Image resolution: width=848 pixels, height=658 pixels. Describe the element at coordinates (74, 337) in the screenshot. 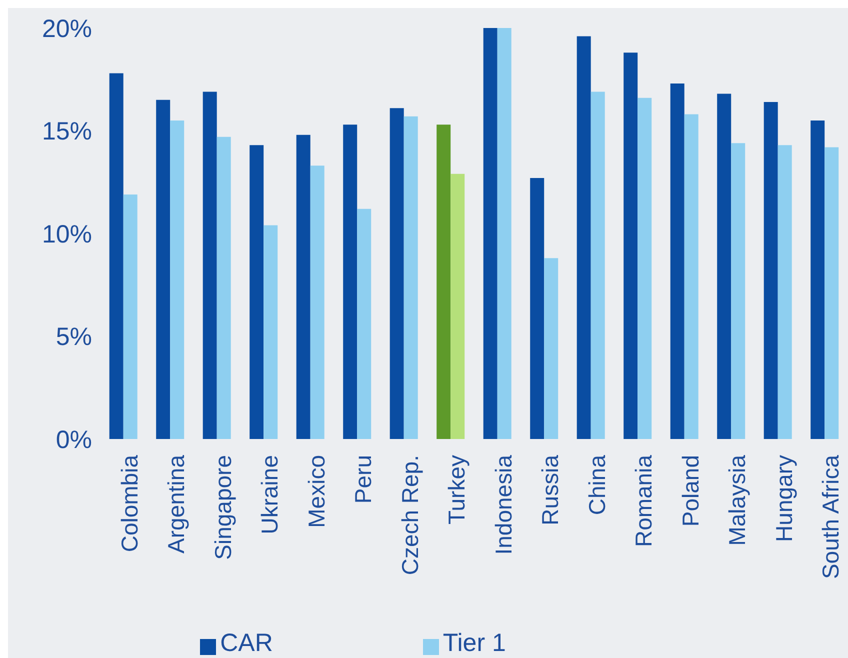

I see `y-tick-label: 5%` at that location.